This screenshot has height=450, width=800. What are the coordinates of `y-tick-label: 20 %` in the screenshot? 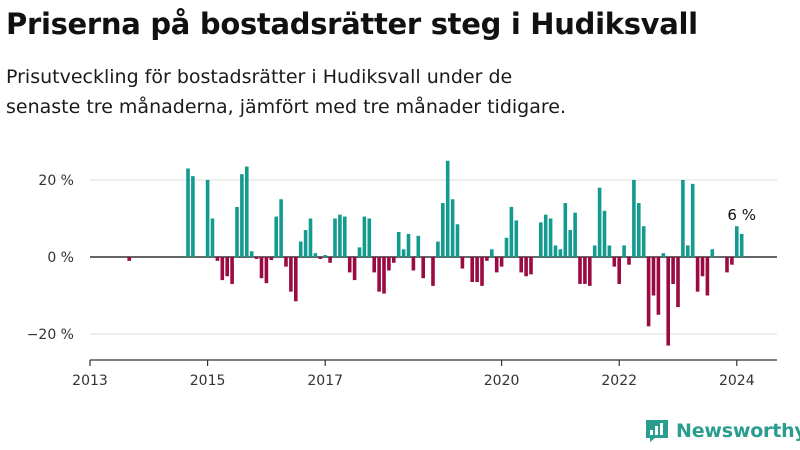 It's located at (56, 181).